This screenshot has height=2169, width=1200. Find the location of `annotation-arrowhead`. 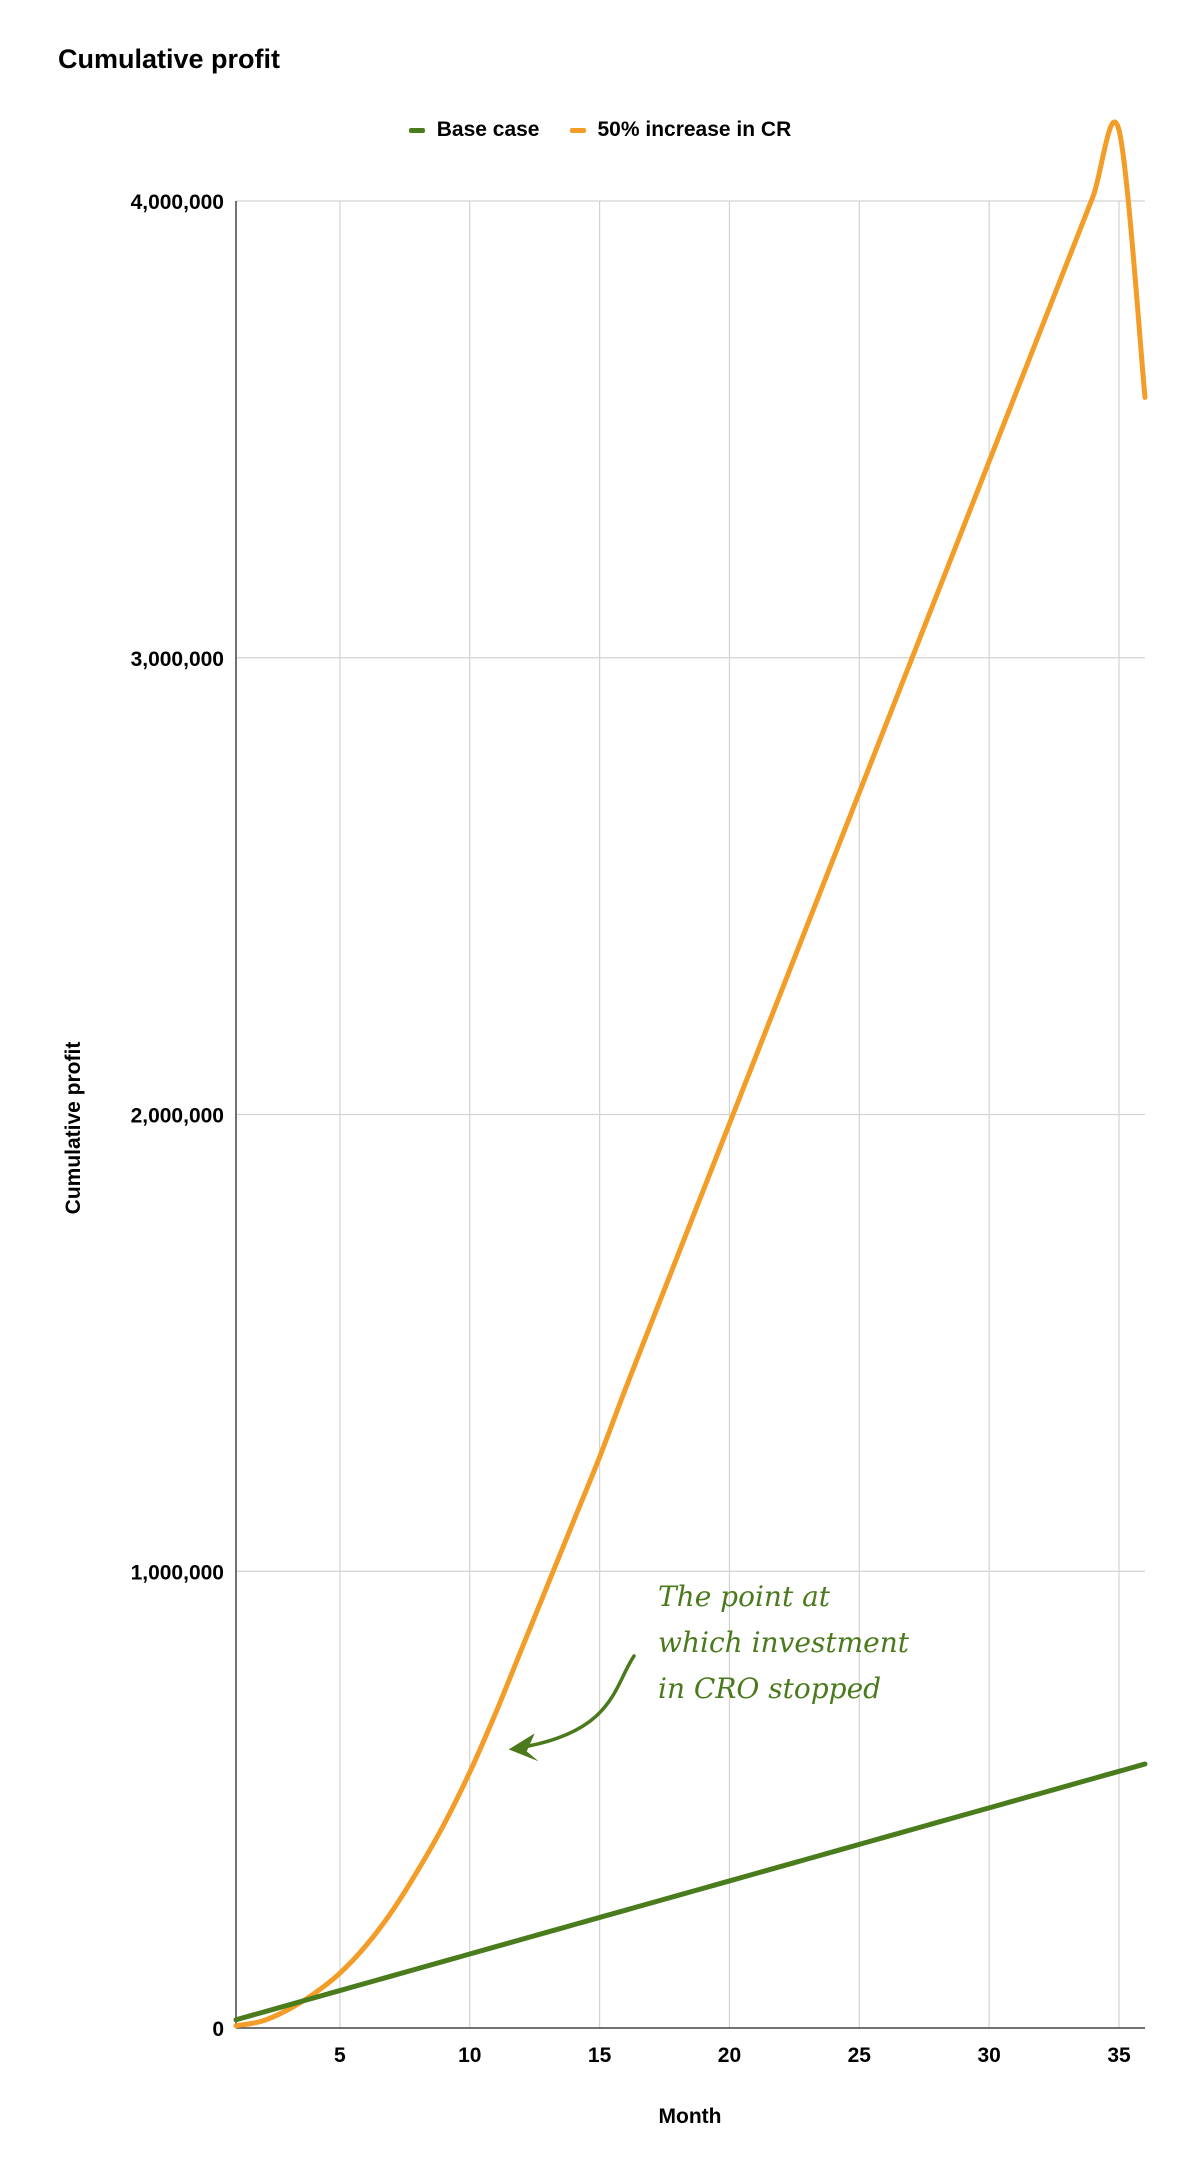

annotation-arrowhead is located at coordinates (523, 1747).